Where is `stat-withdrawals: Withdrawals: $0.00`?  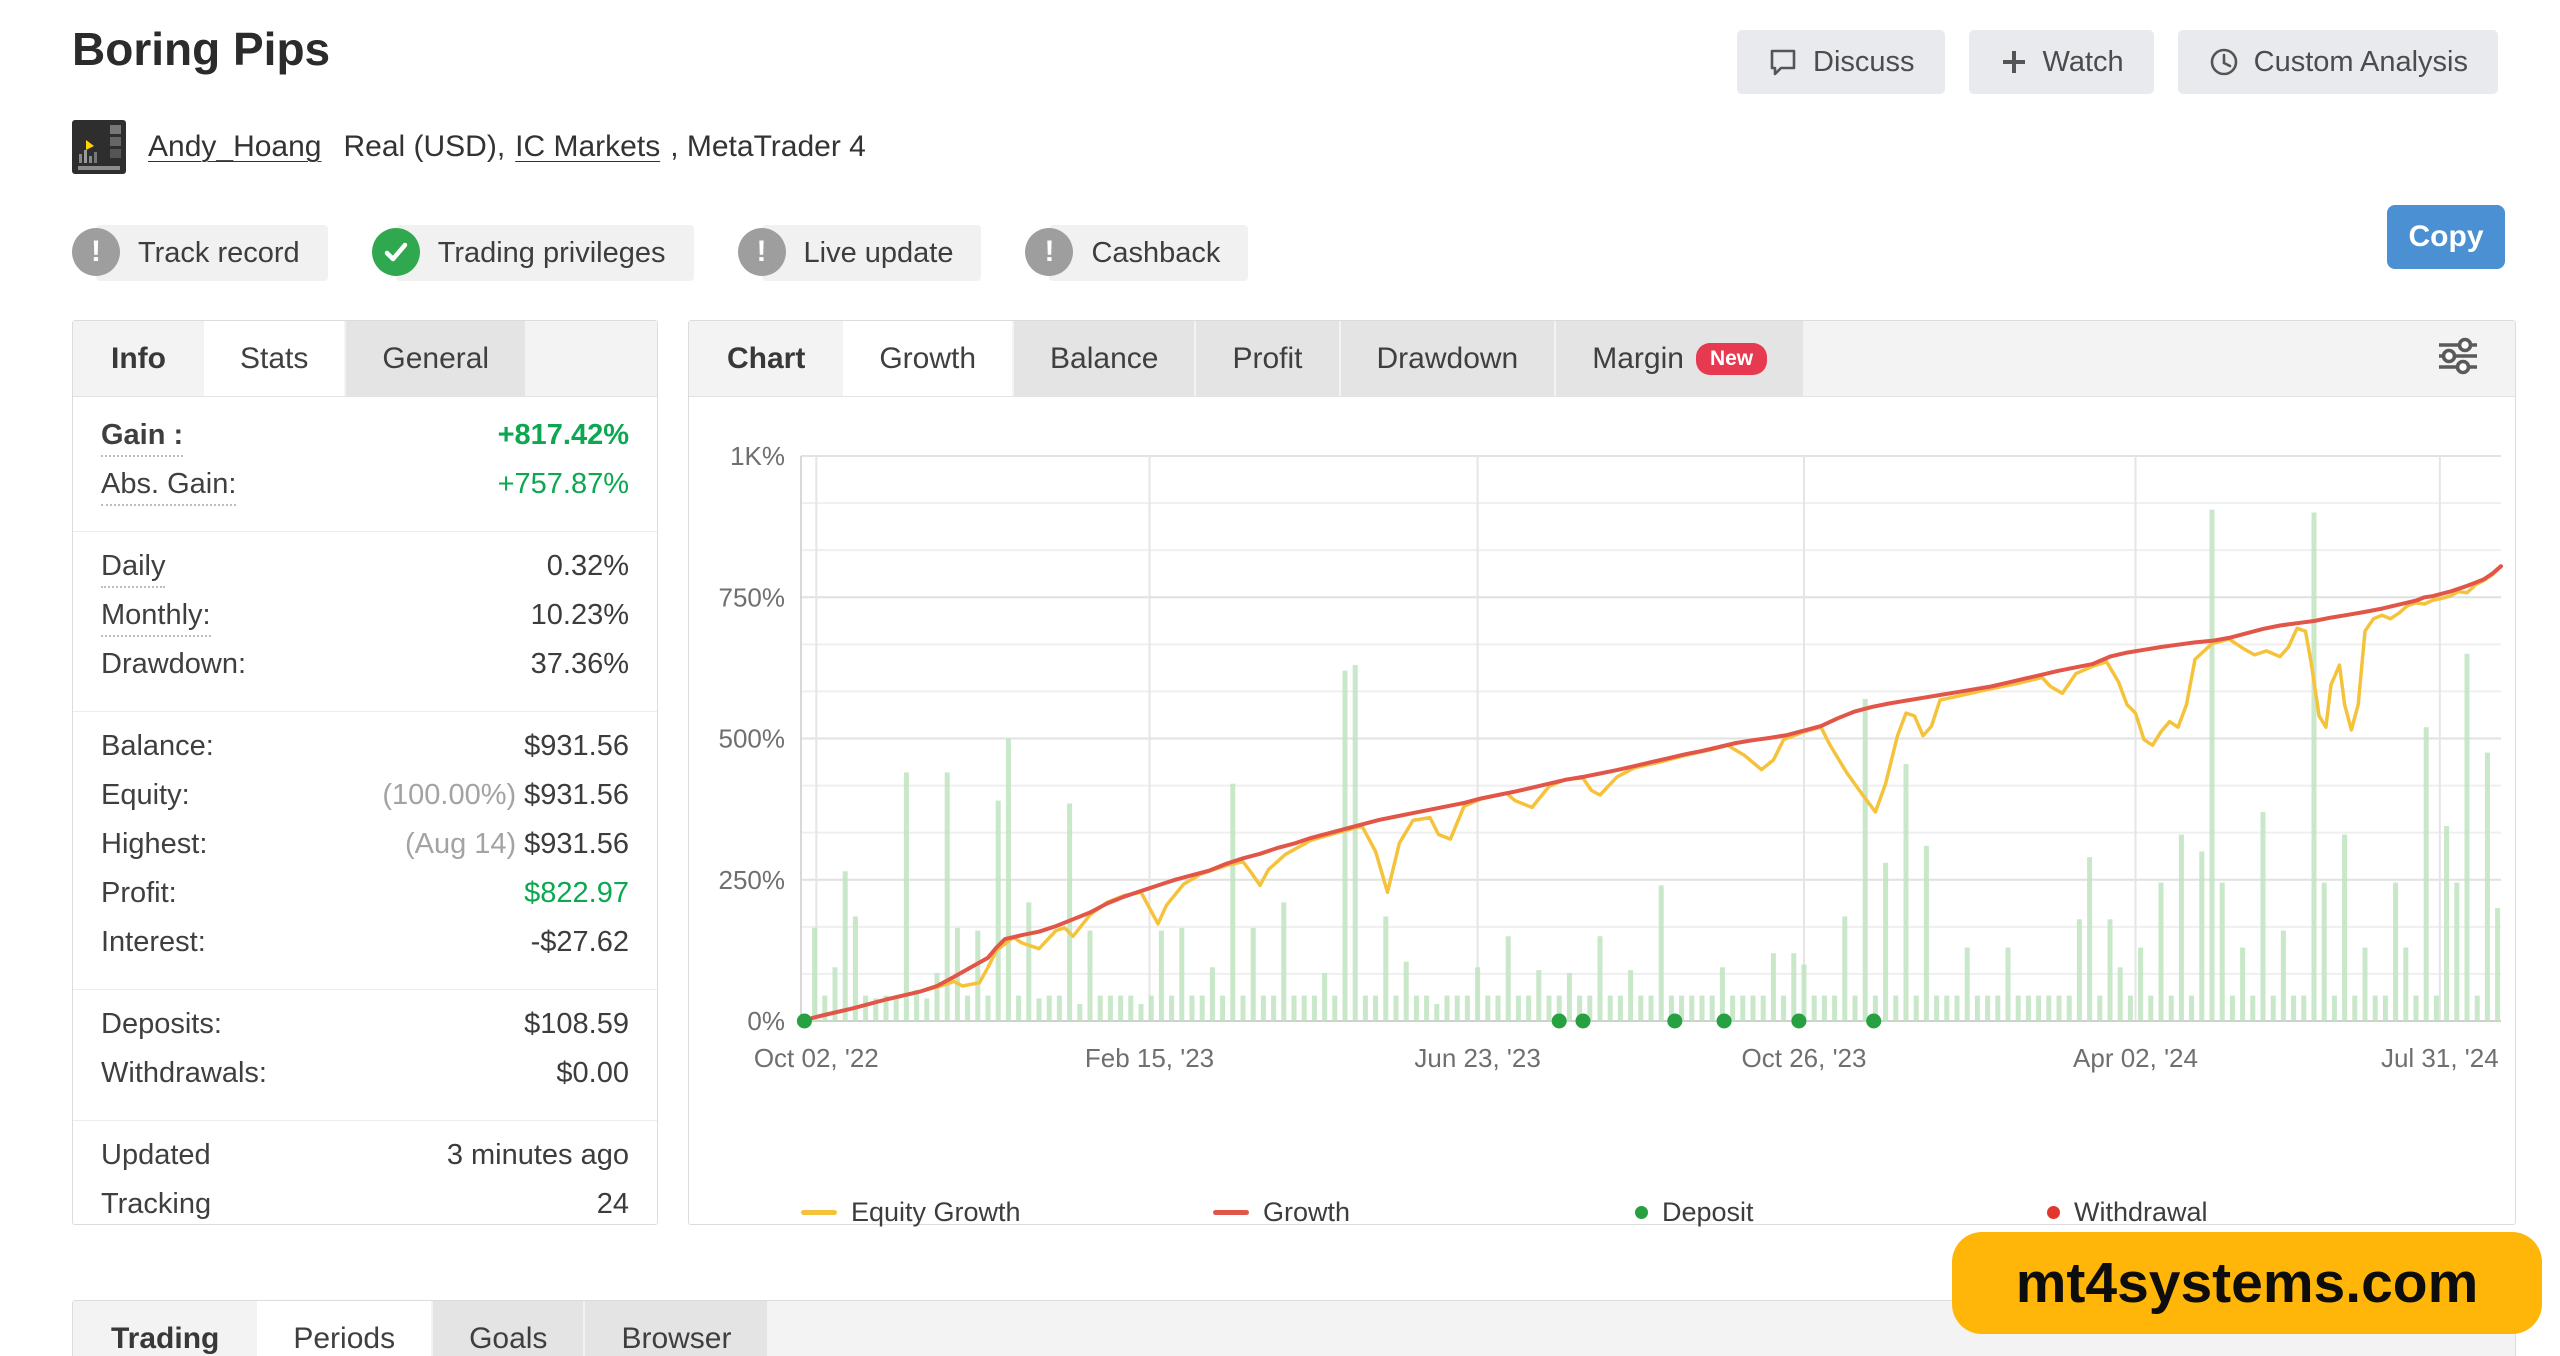
stat-withdrawals: Withdrawals: $0.00 is located at coordinates (365, 1073).